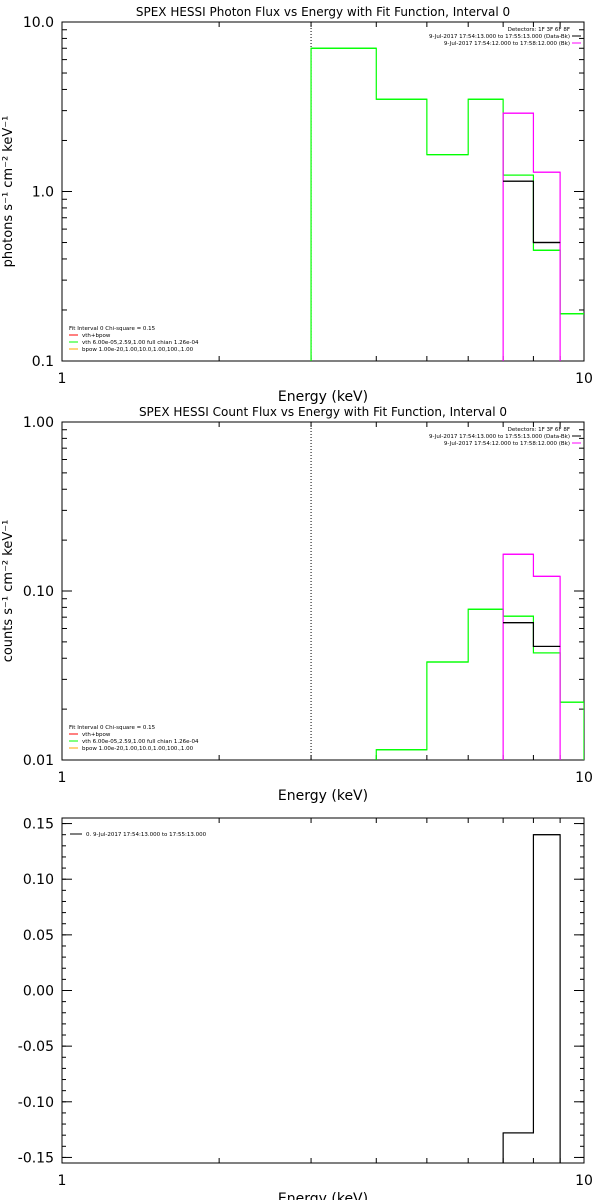 This screenshot has width=600, height=1200. I want to click on y-axis-label: photons s⁻¹ cm⁻² keV⁻¹, so click(8, 192).